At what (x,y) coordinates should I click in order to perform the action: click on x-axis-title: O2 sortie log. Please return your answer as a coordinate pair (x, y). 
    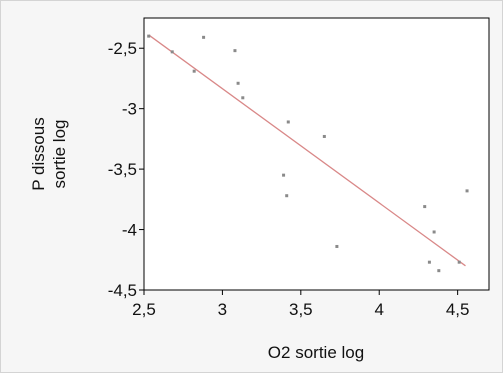
    Looking at the image, I should click on (316, 352).